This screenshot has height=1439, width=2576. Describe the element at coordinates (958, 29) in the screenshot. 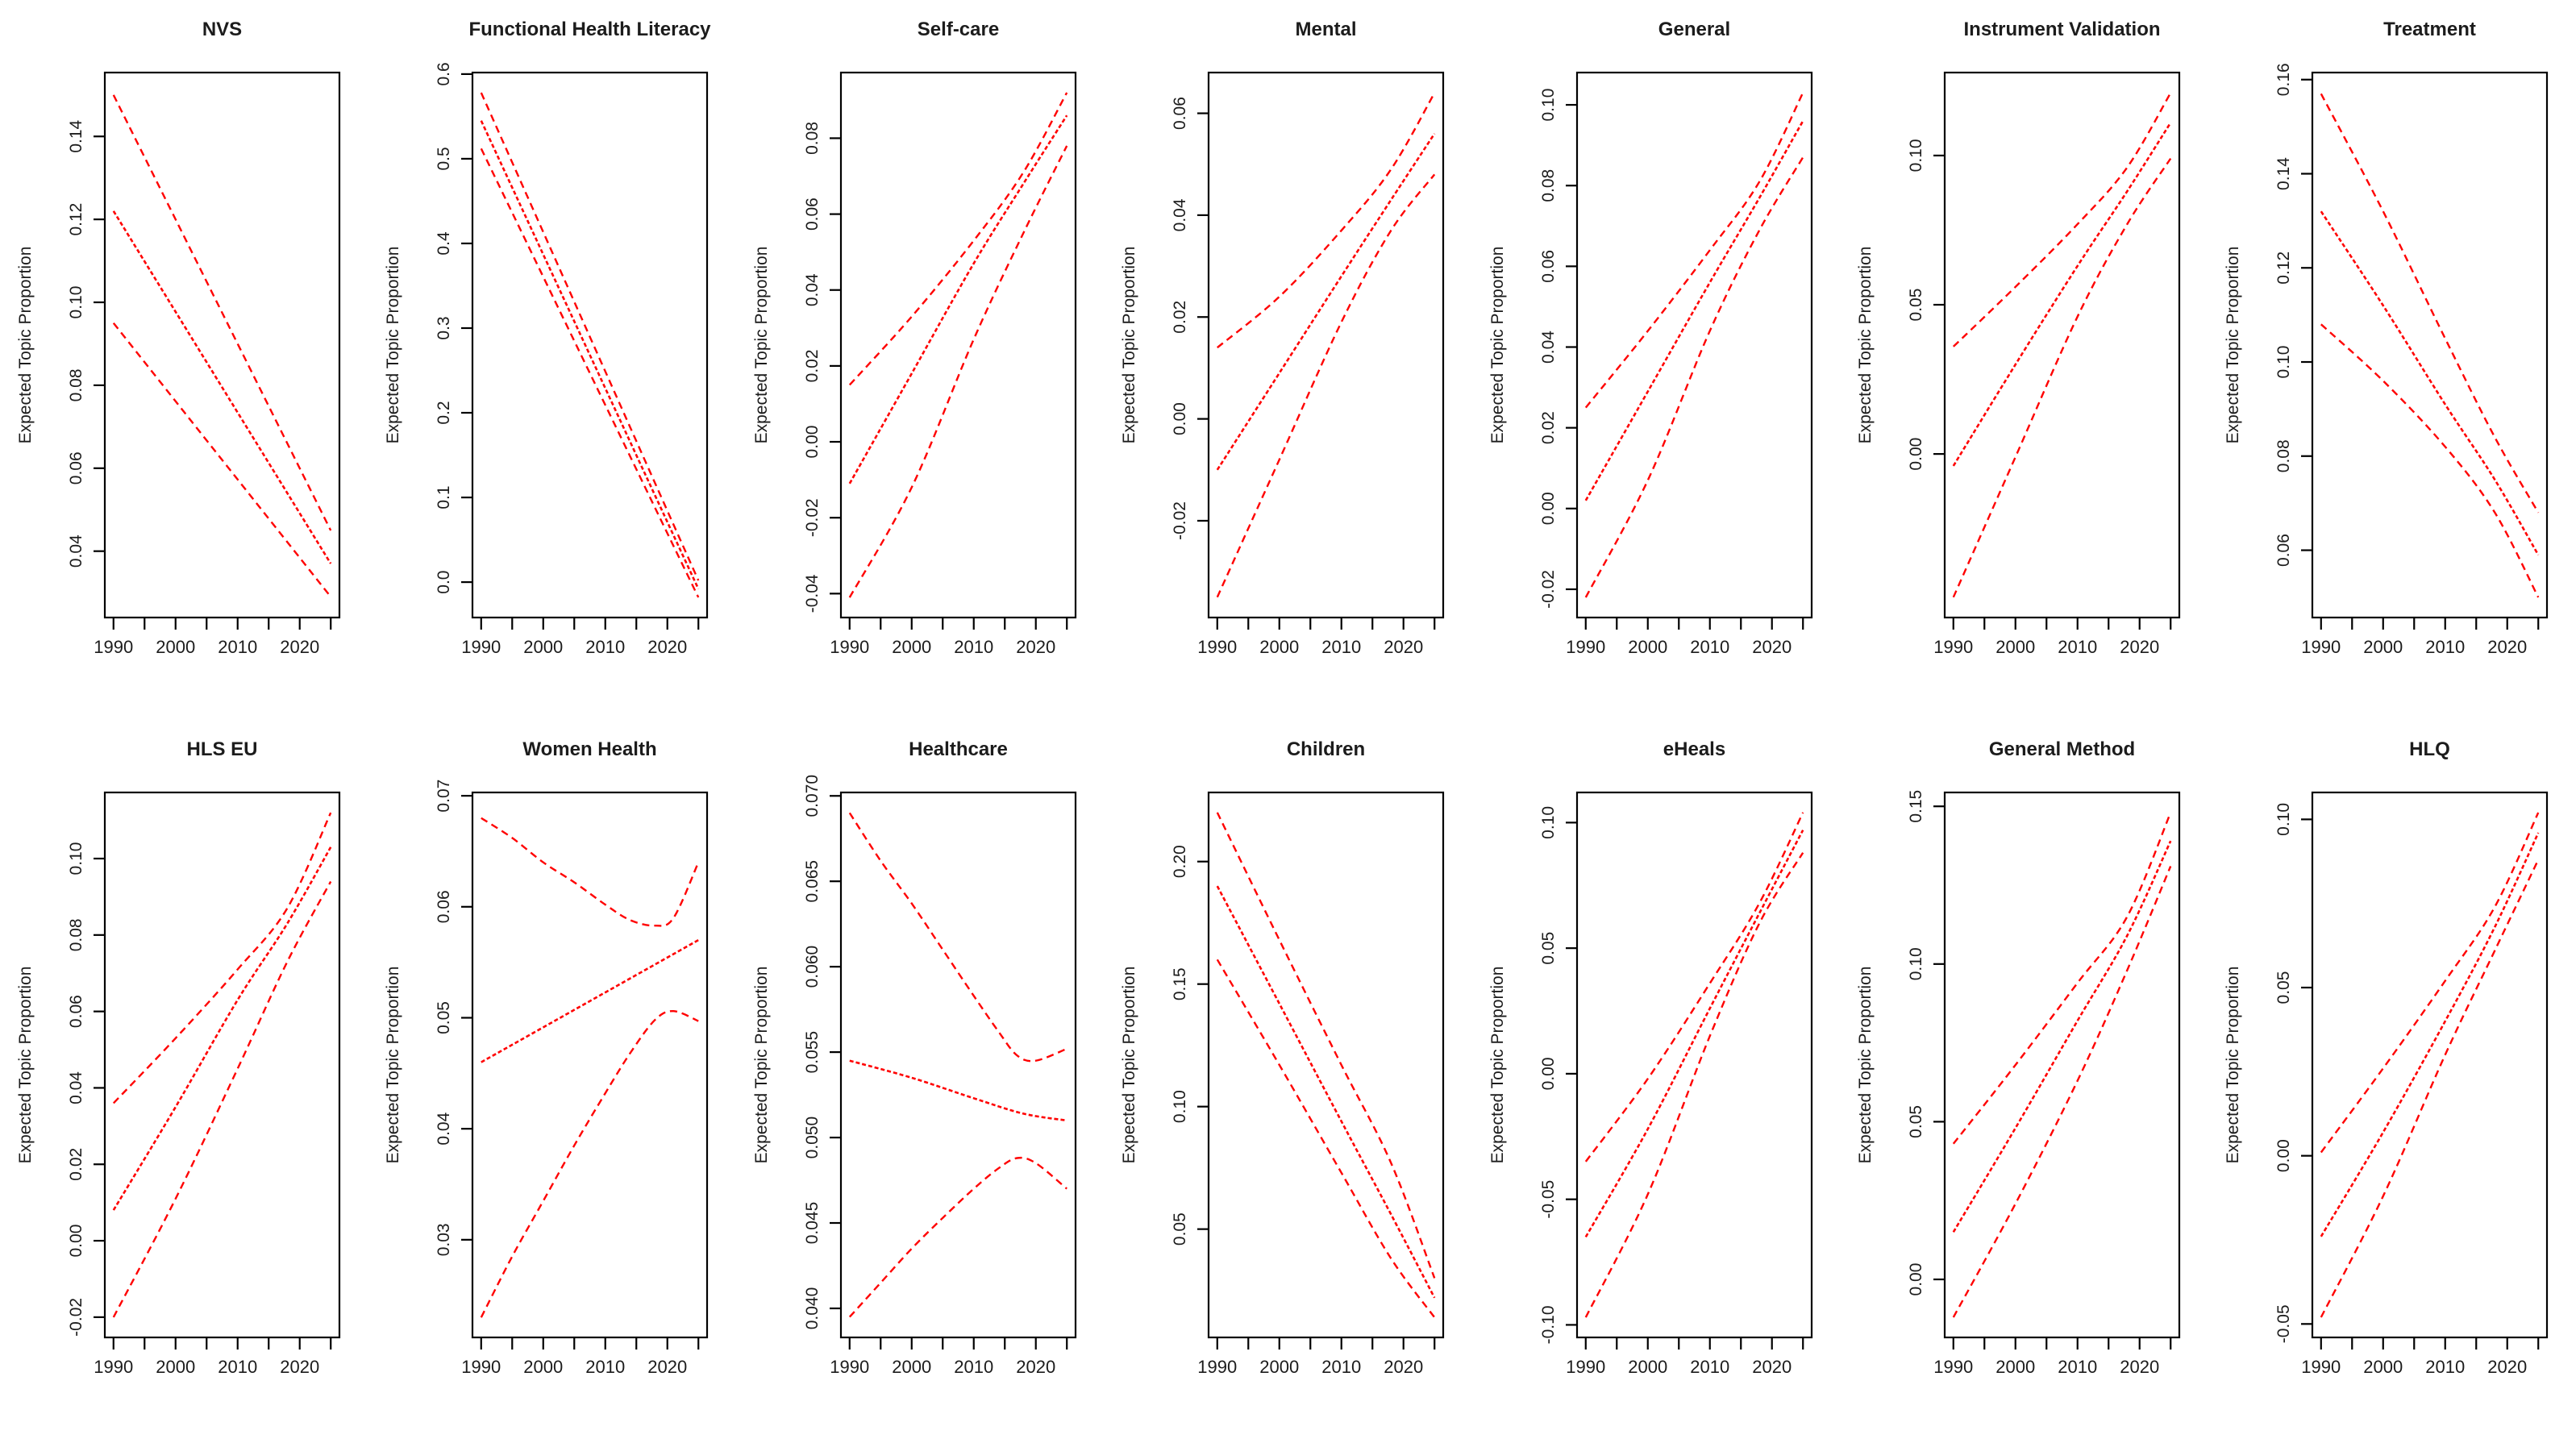

I see `chart-title: Self-care` at that location.